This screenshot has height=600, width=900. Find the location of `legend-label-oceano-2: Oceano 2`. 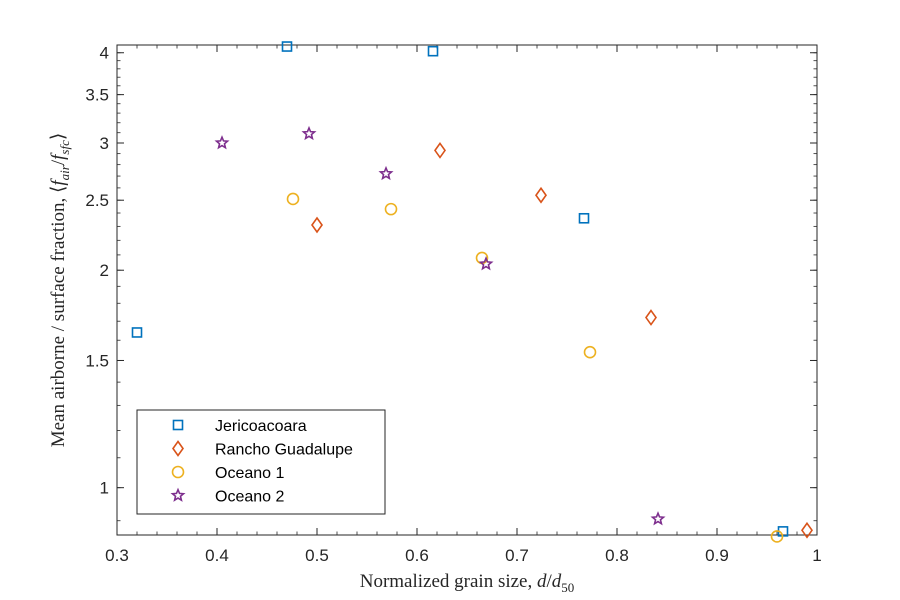

legend-label-oceano-2: Oceano 2 is located at coordinates (249, 497).